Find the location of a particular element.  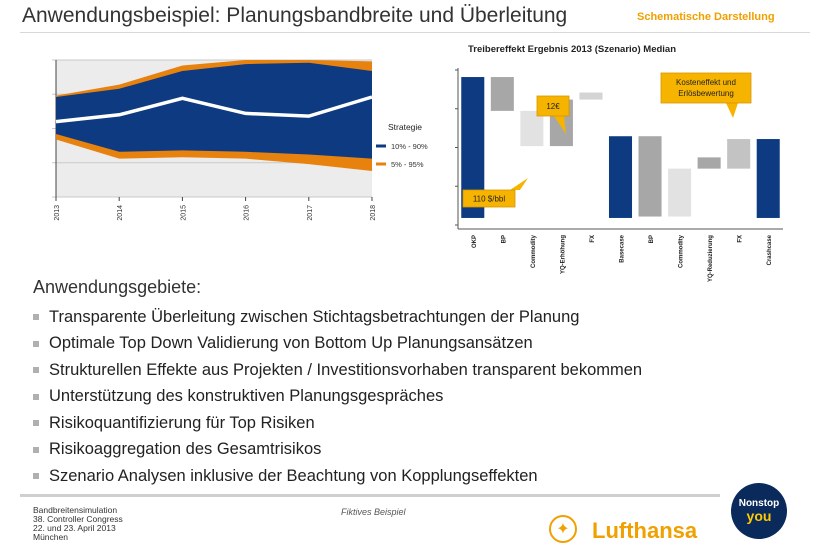

category-label: OKP is located at coordinates (475, 241).